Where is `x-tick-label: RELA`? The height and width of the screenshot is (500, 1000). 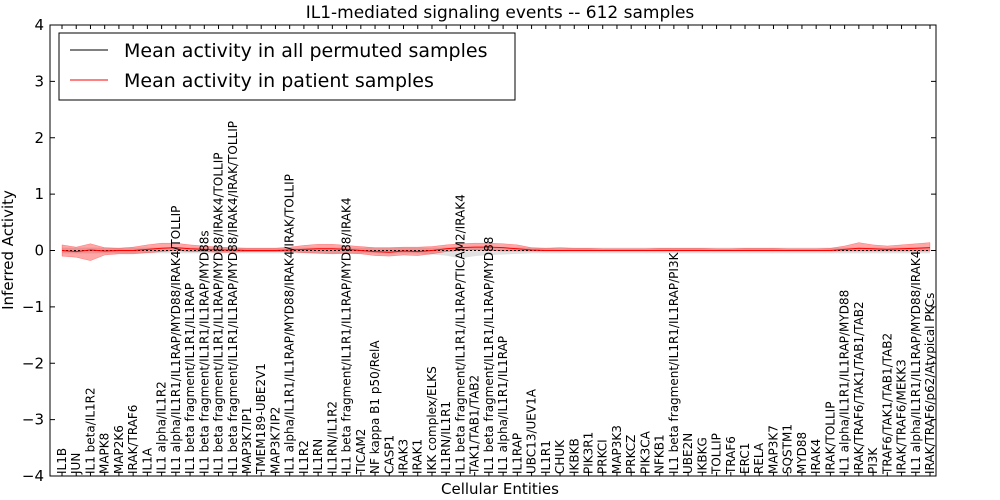 x-tick-label: RELA is located at coordinates (759, 458).